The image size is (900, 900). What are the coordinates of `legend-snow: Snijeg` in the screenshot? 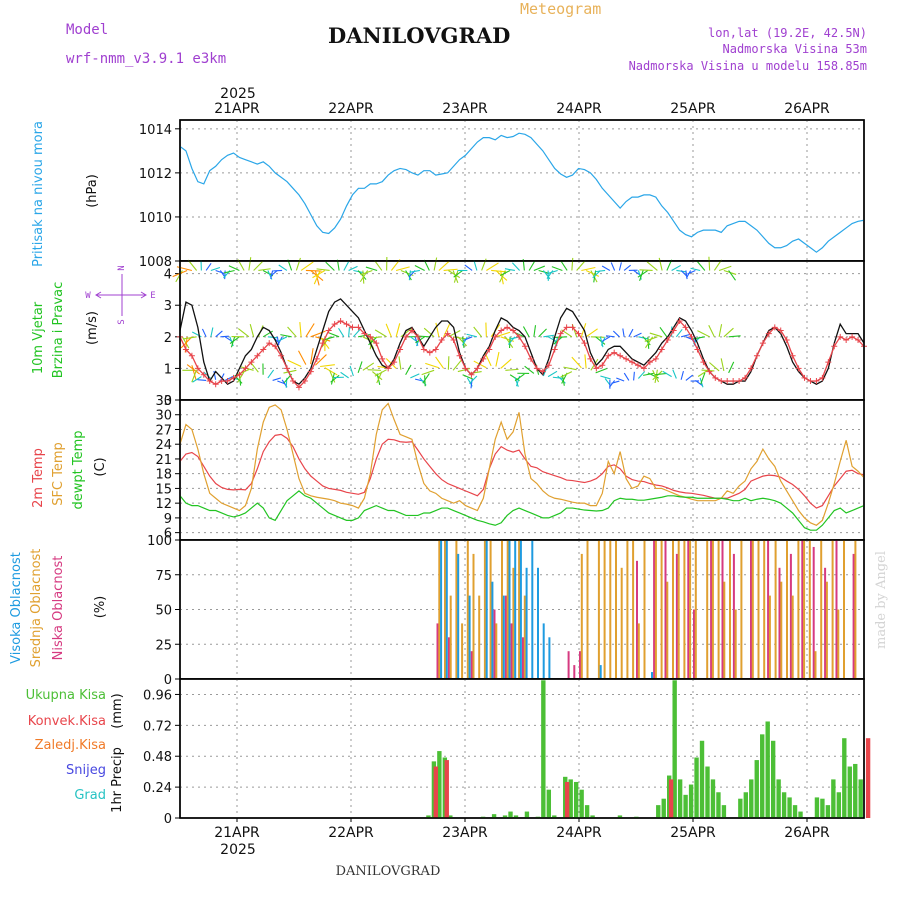 It's located at (86, 770).